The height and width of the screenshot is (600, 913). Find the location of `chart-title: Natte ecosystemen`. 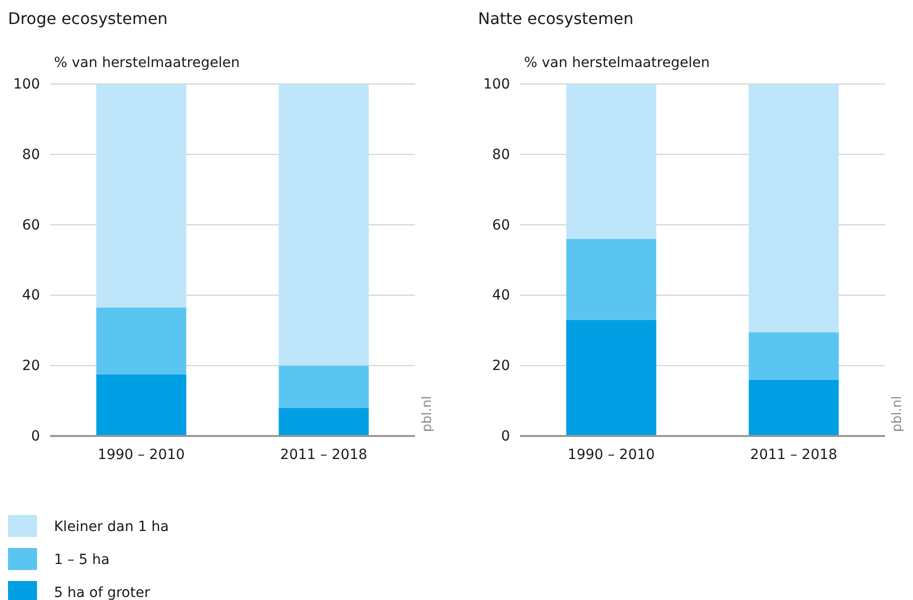

chart-title: Natte ecosystemen is located at coordinates (556, 18).